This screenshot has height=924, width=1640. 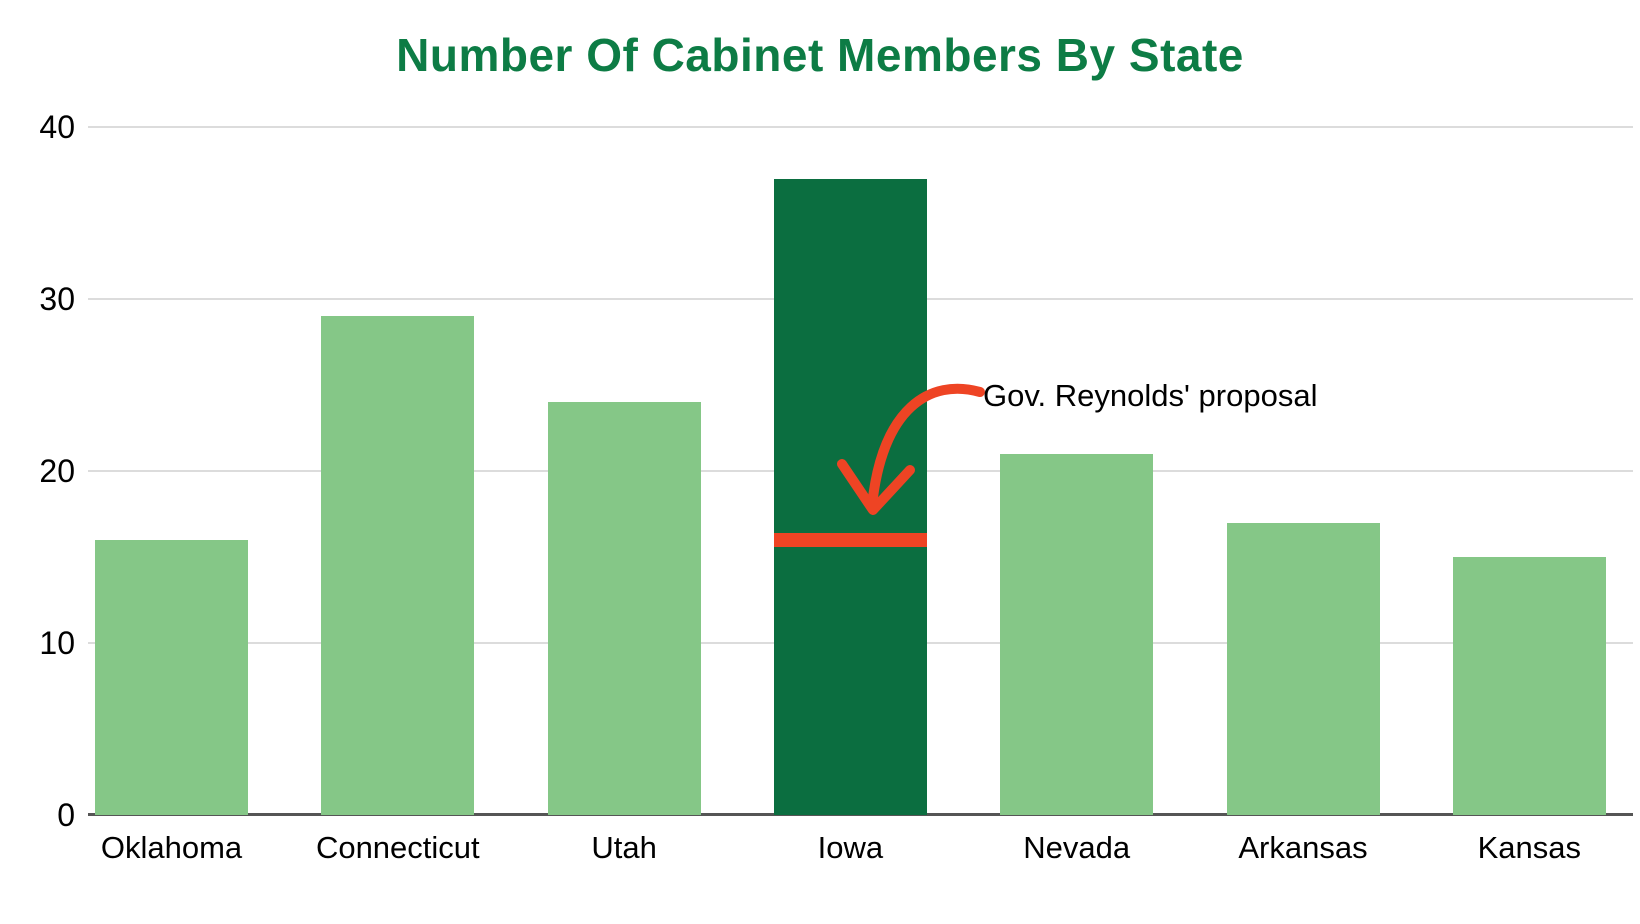 I want to click on bar-nevada, so click(x=1077, y=634).